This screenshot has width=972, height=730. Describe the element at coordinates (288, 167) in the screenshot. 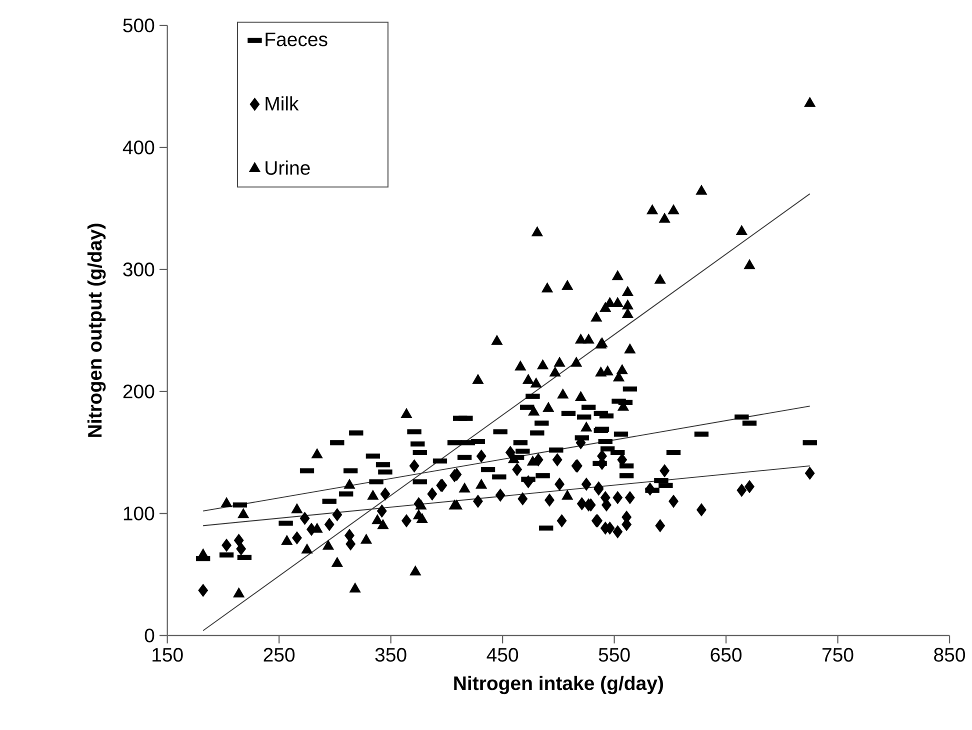

I see `legend-label: Urine` at that location.